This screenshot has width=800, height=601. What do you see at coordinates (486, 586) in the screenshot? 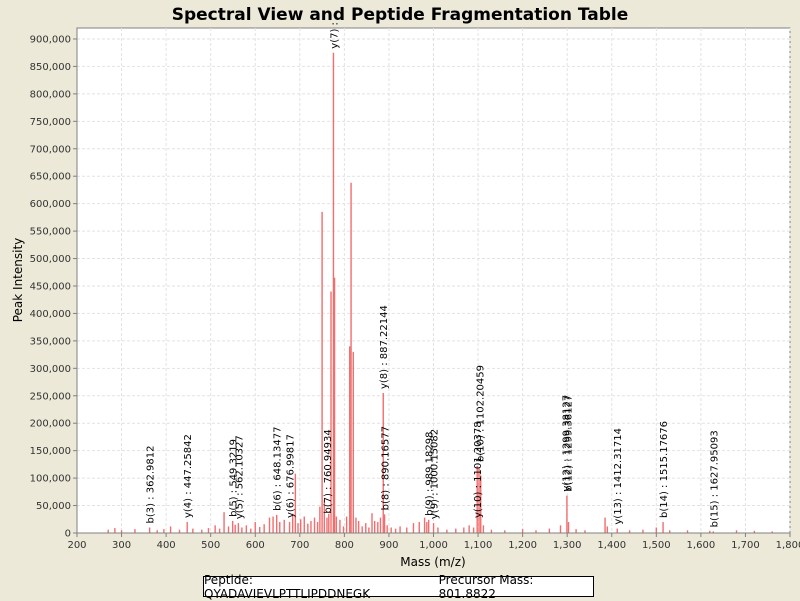
I see `precursor-mass: Precursor Mass: 801.8822` at bounding box center [486, 586].